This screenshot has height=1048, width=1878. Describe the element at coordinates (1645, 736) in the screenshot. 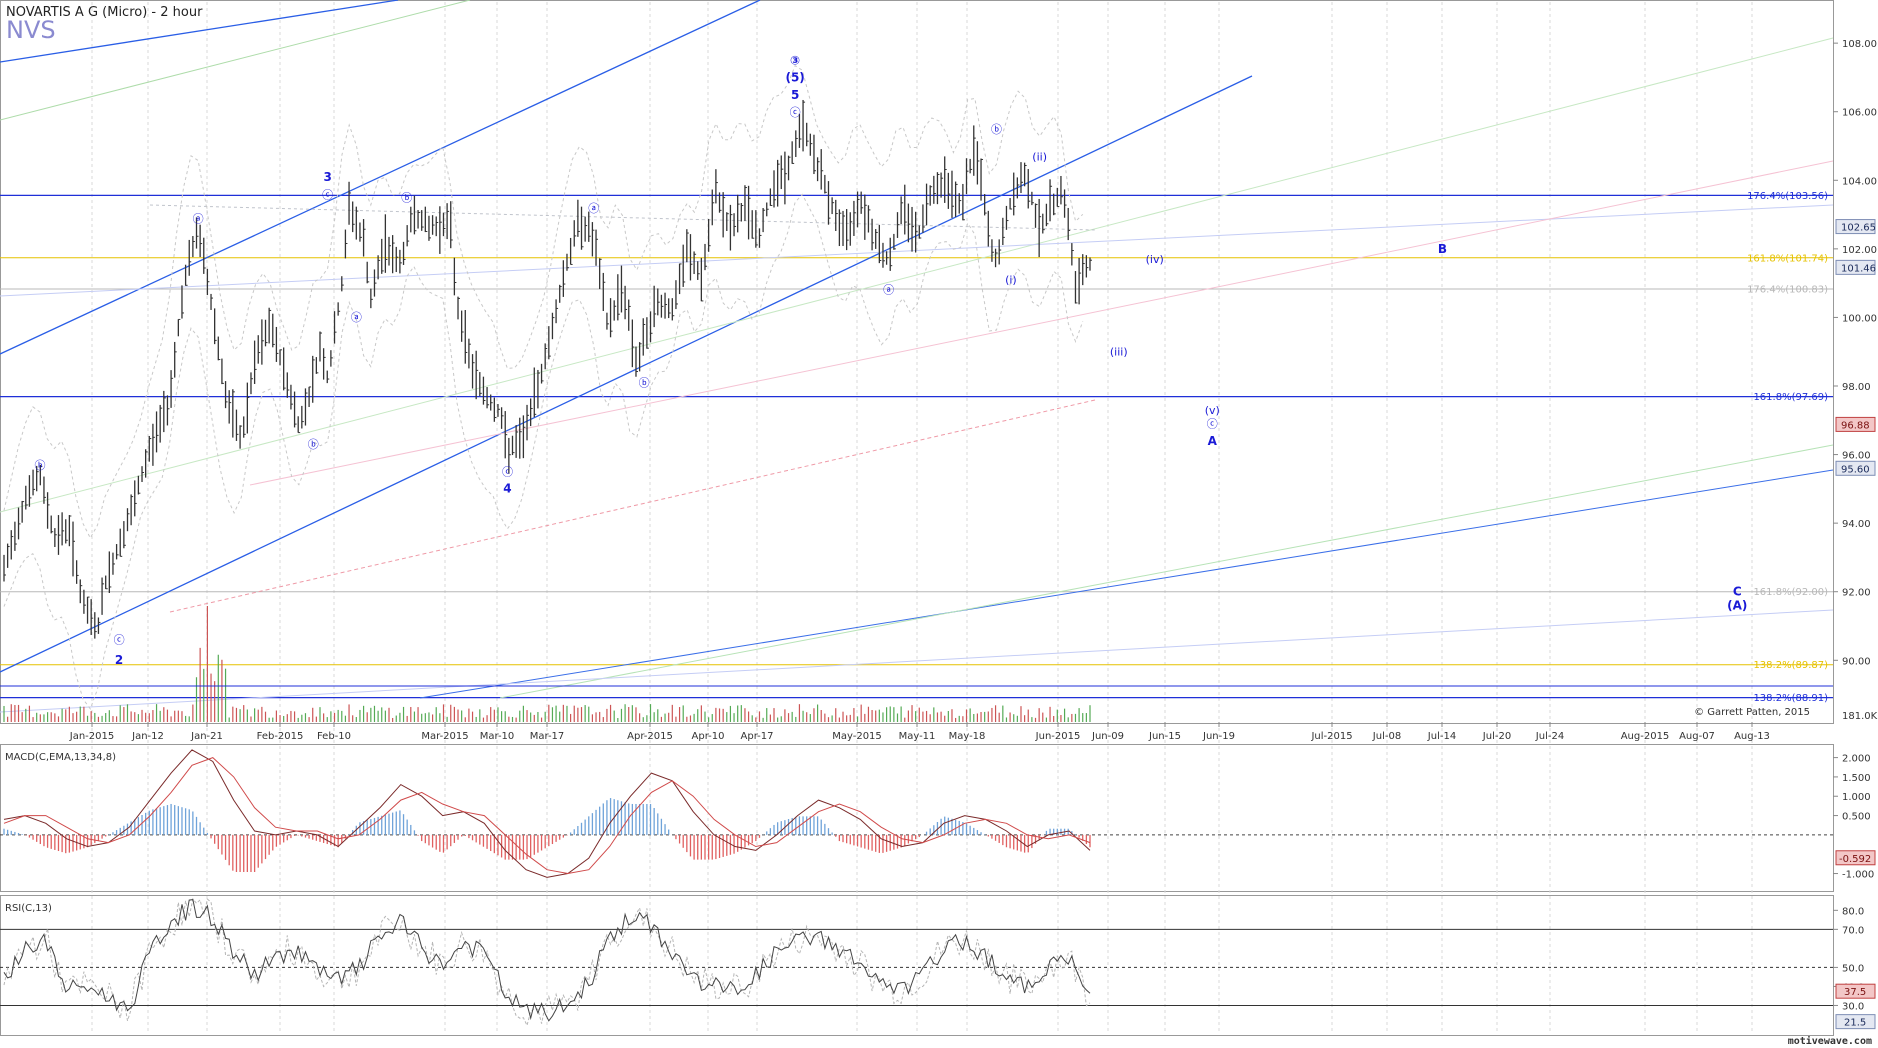

I see `x-tick-label: Aug-2015` at that location.